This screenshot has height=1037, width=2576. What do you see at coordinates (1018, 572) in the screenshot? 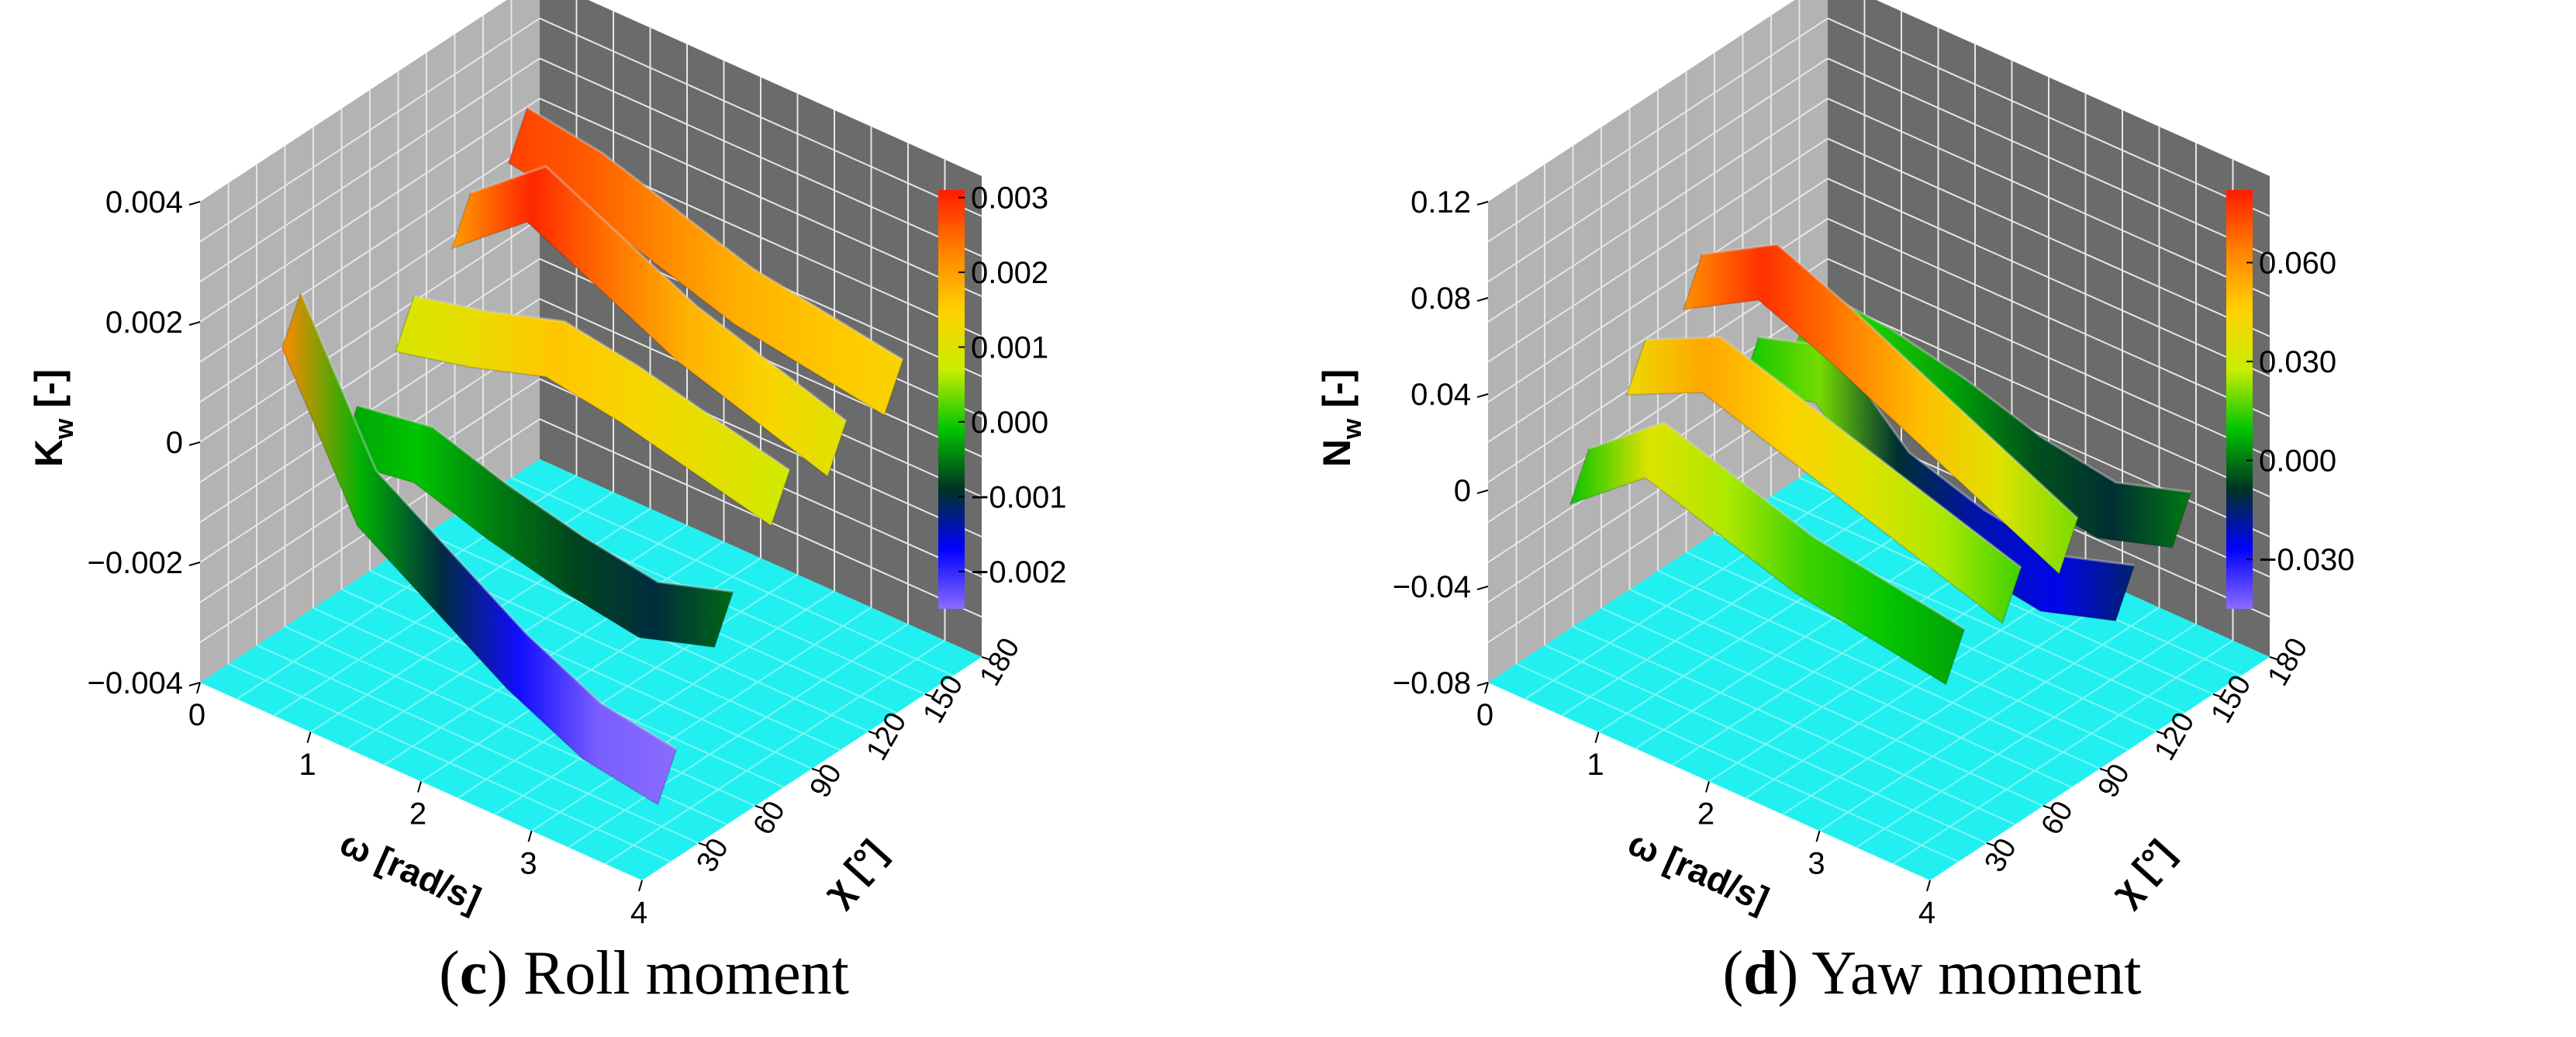
I see `colorbar-tick-label: −0.002` at bounding box center [1018, 572].